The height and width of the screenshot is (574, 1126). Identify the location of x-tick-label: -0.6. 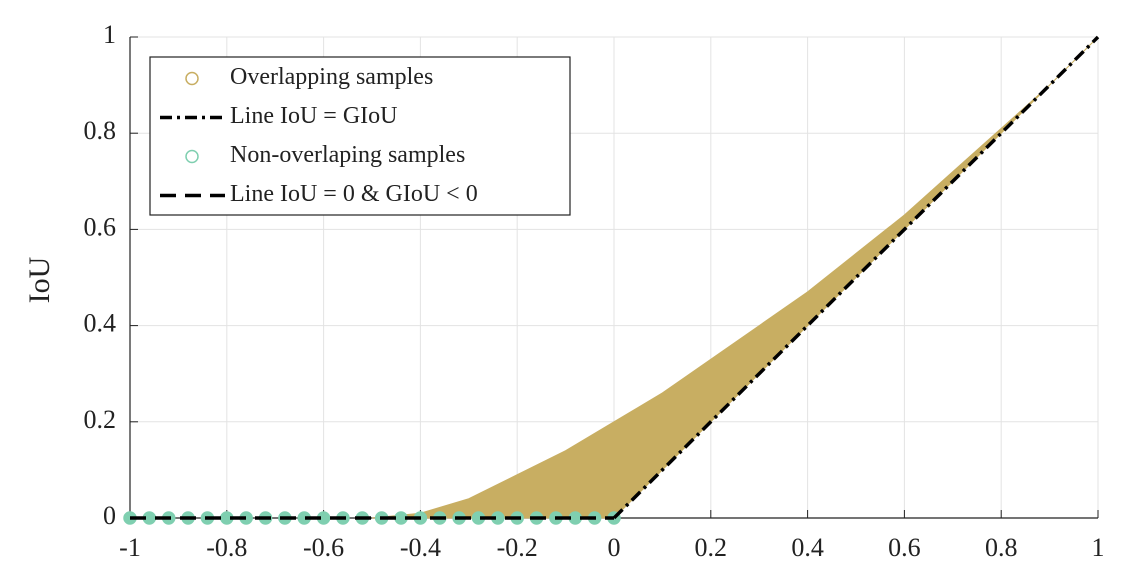
(323, 547).